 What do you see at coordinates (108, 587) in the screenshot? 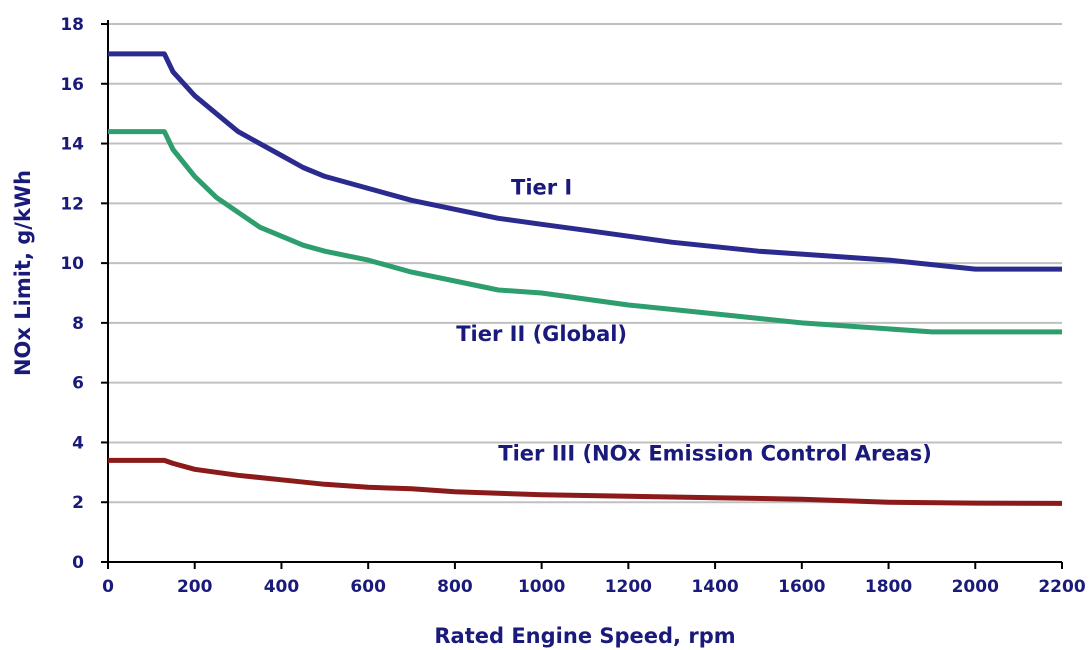
I see `x-tick-label-0: 0` at bounding box center [108, 587].